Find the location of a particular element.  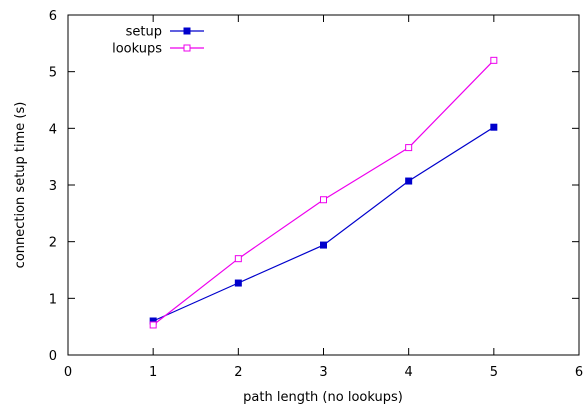

y-tick-label: 3 is located at coordinates (53, 186).